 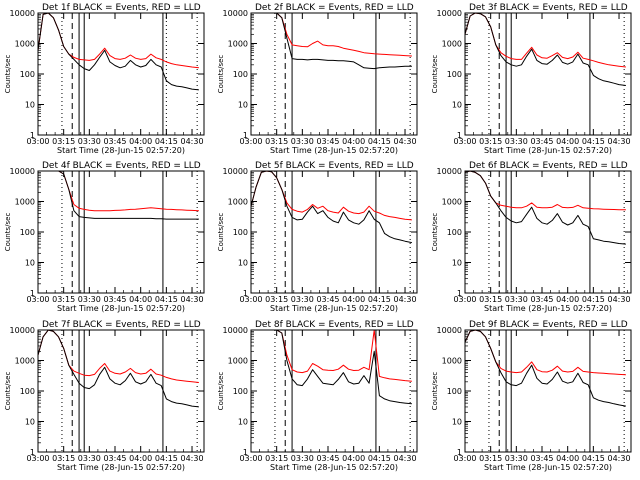 What do you see at coordinates (548, 8) in the screenshot?
I see `chart-title: Det 3f BLACK = Events, RED = LLD` at bounding box center [548, 8].